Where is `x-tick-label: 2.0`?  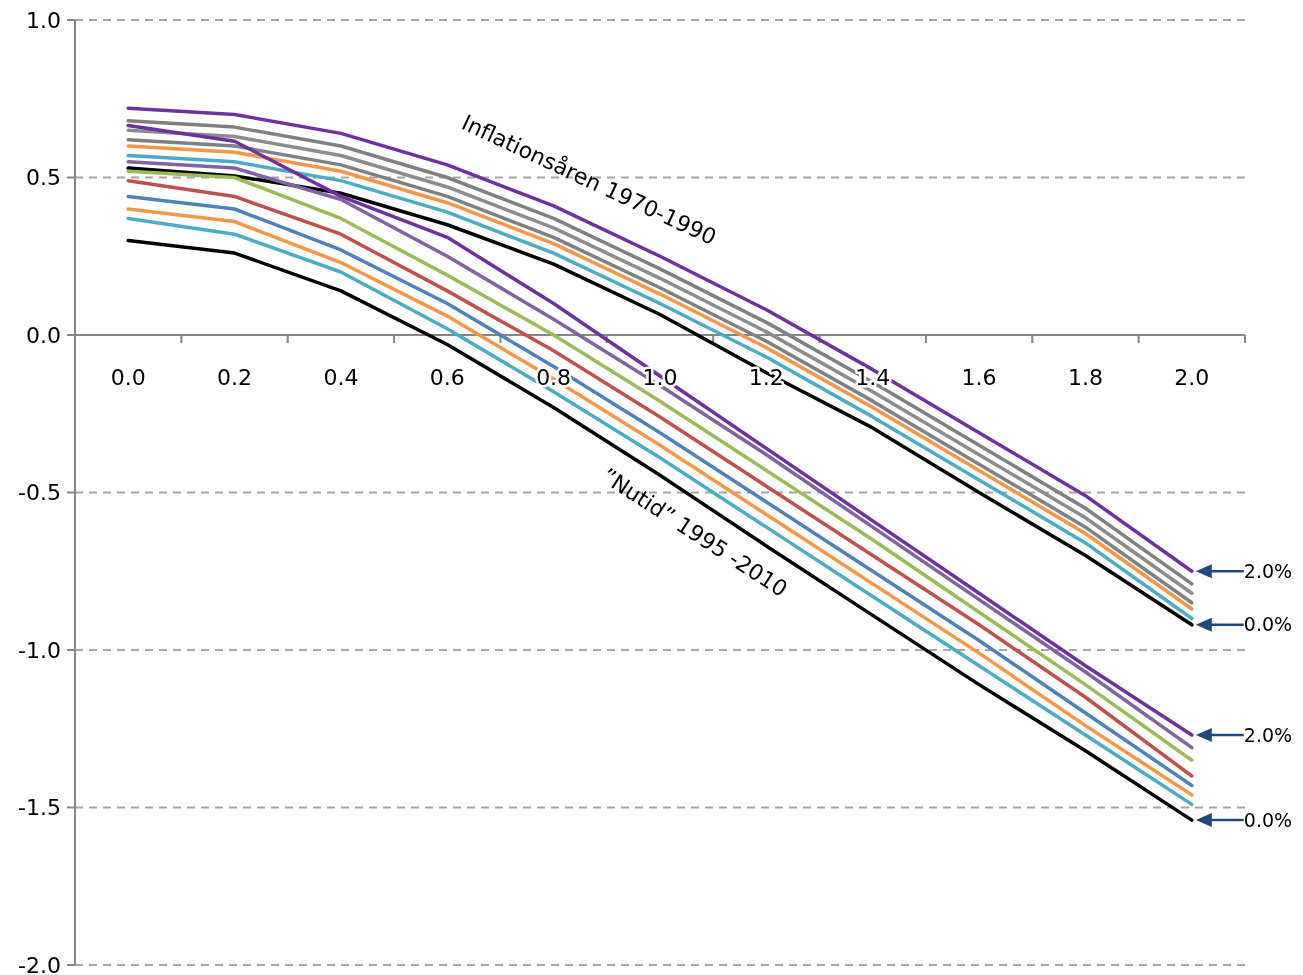
x-tick-label: 2.0 is located at coordinates (1192, 377).